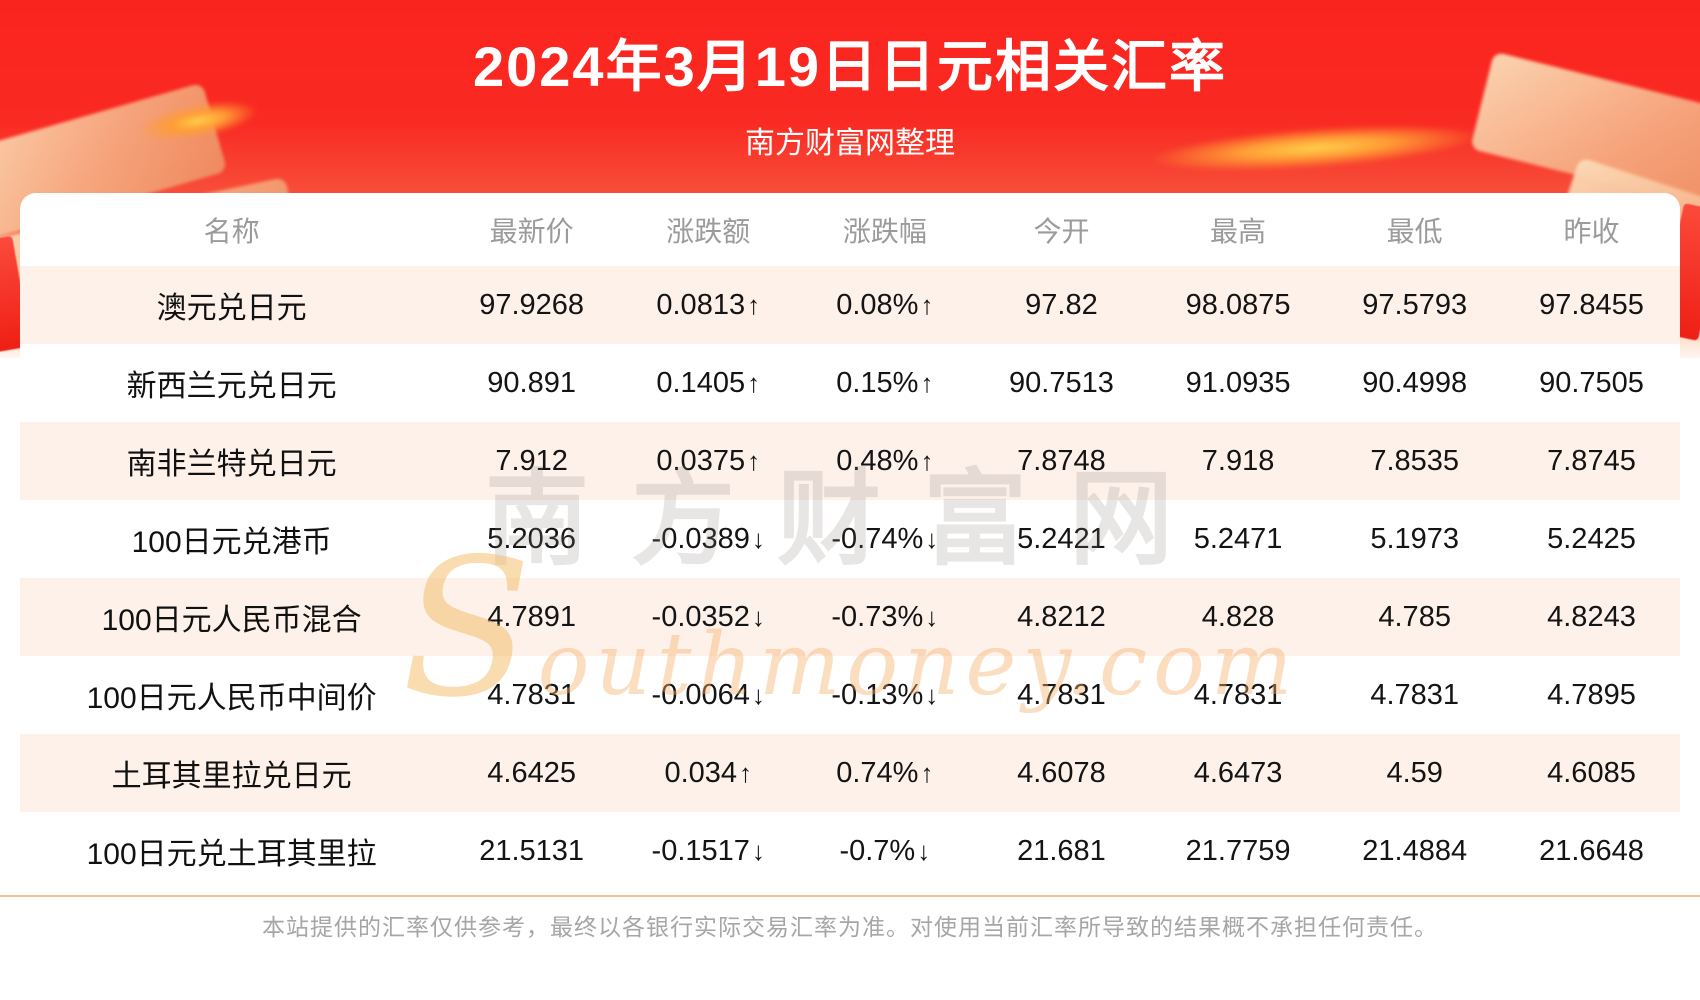  What do you see at coordinates (1061, 304) in the screenshot?
I see `cell-open: 97.82` at bounding box center [1061, 304].